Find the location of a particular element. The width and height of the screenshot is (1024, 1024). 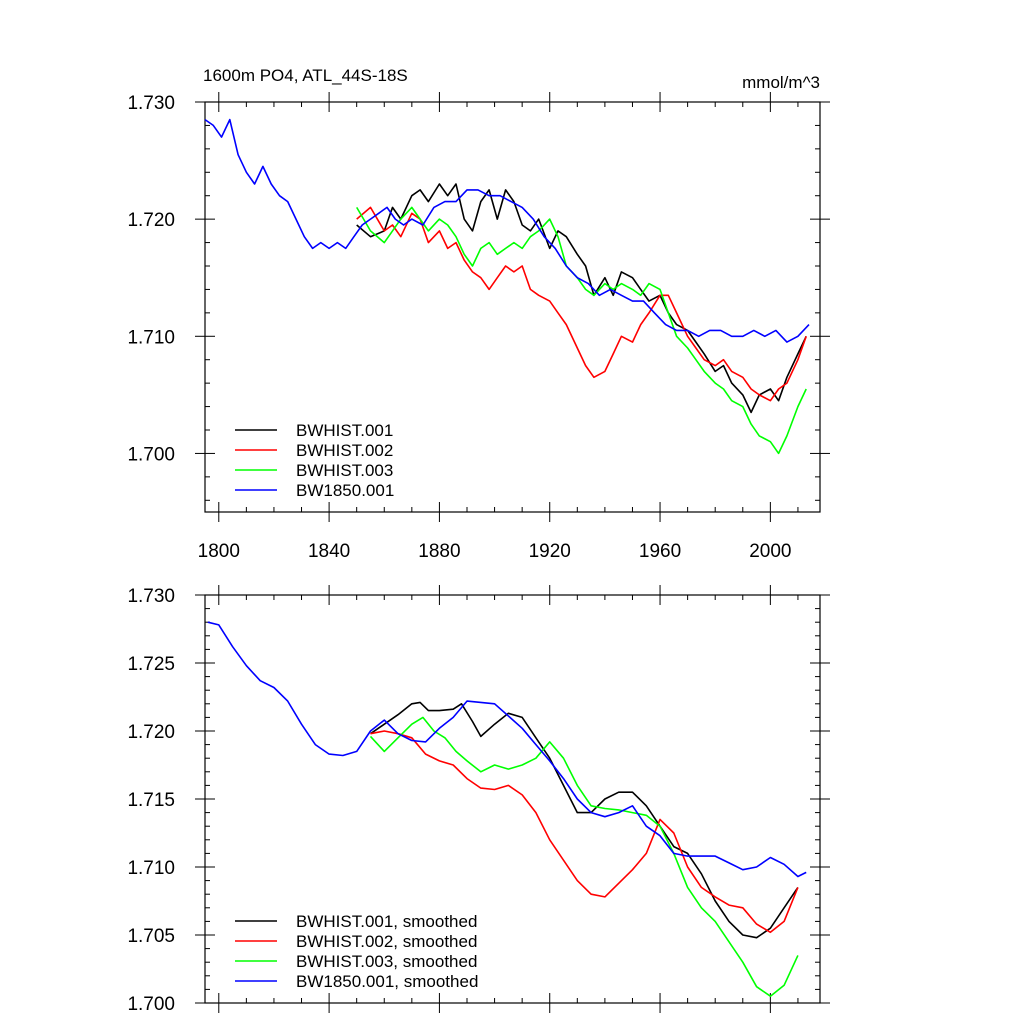

units-label: mmol/m^3 is located at coordinates (781, 82).